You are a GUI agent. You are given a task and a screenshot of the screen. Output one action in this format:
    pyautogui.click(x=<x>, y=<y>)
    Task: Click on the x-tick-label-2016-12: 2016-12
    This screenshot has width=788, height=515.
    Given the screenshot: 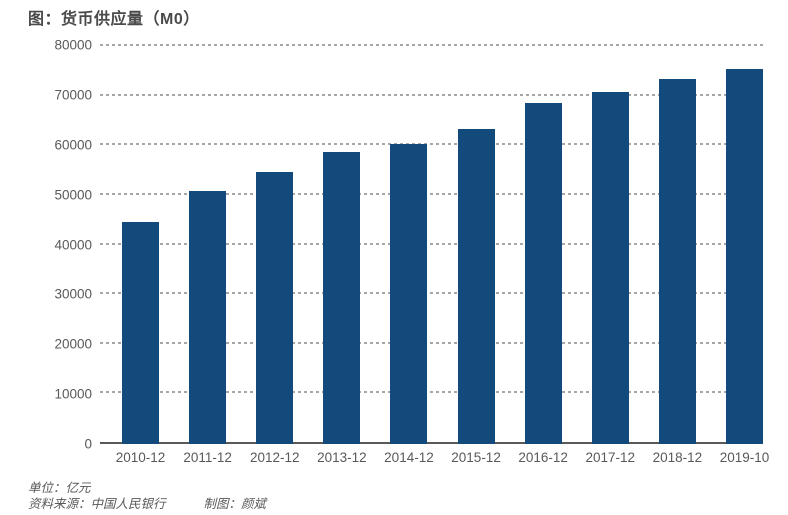 What is the action you would take?
    pyautogui.click(x=543, y=457)
    